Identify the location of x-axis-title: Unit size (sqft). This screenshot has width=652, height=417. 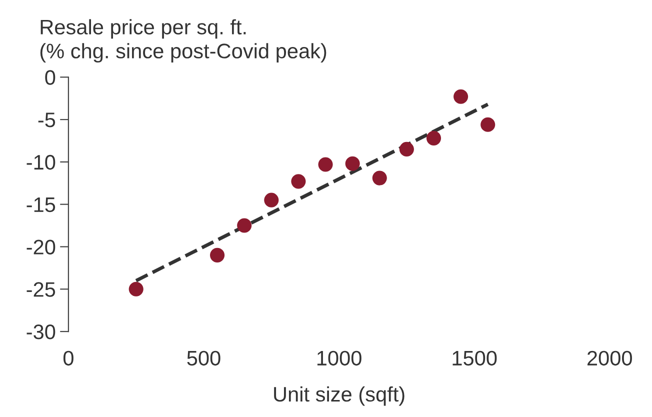
(339, 396).